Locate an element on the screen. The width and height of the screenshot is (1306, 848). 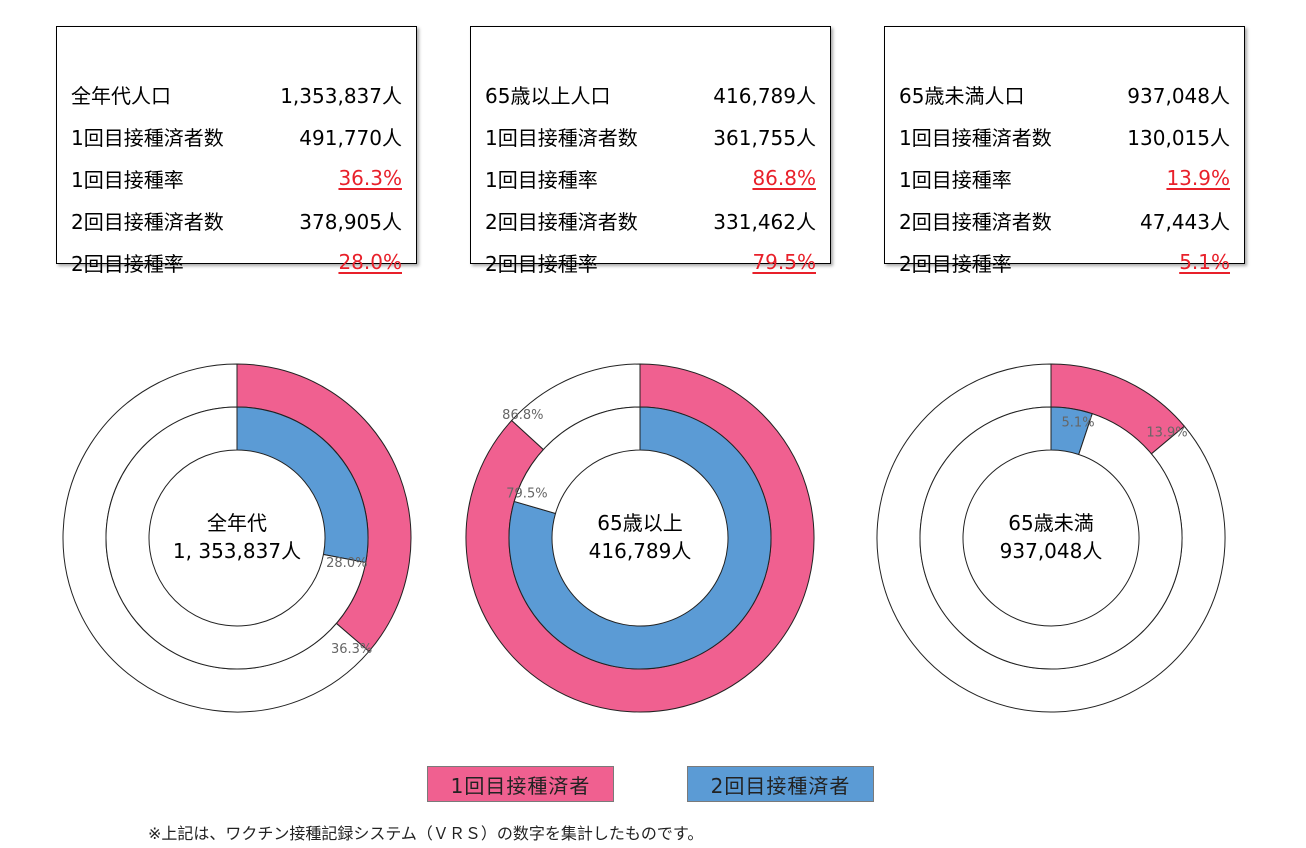
donut-chart: 86.8% 79.5% 65歳以上 416,789人 is located at coordinates (640, 538).